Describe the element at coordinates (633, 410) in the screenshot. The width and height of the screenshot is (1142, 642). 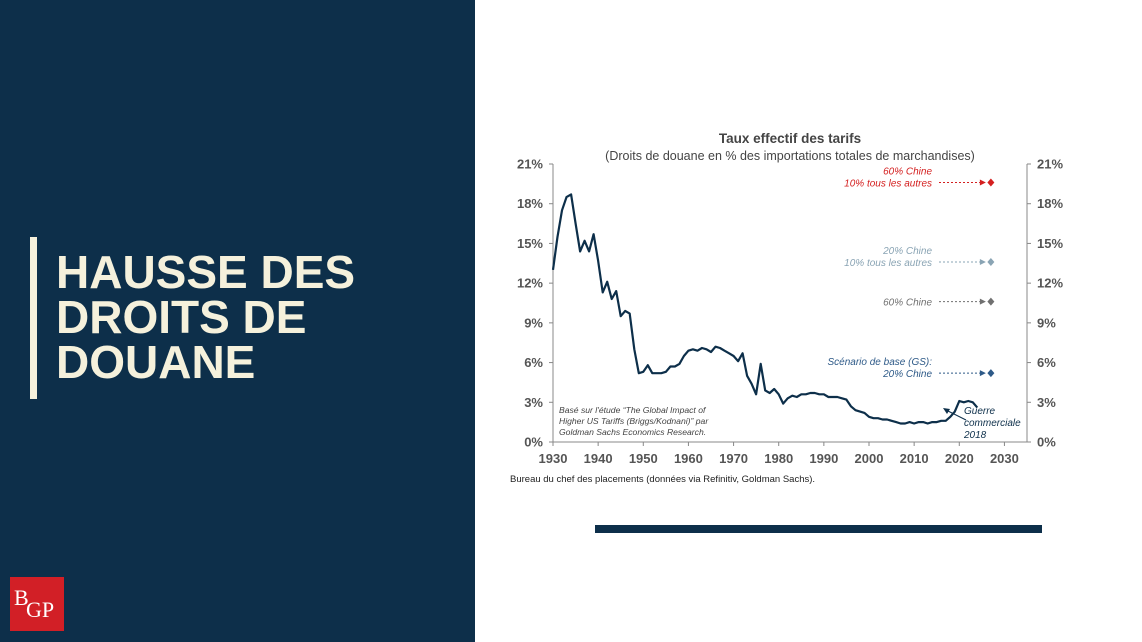
I see `study-note: Basé sur l'étude “The Global Impact of` at that location.